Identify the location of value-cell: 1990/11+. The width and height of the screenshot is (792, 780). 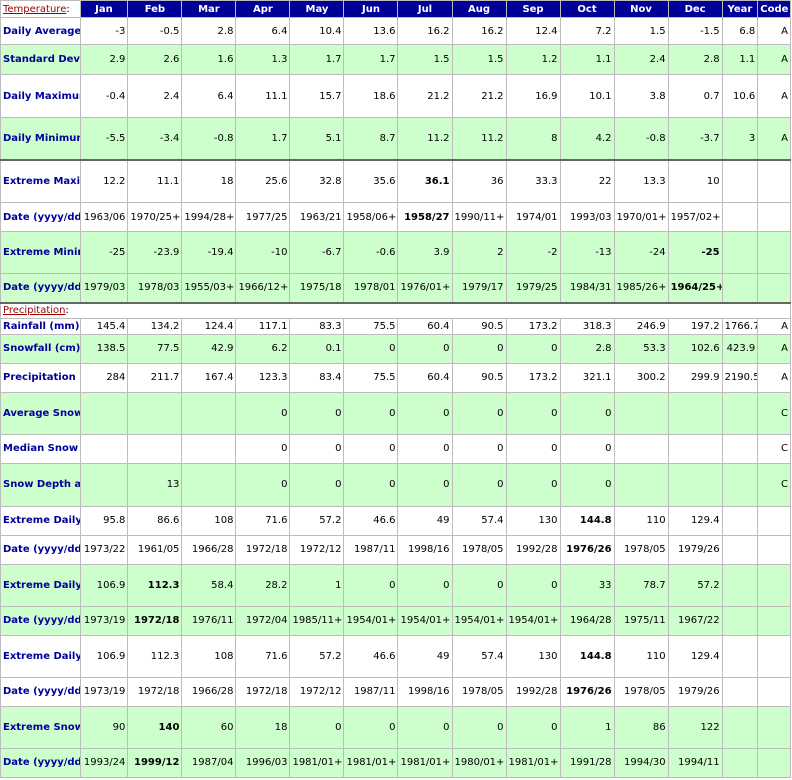
(479, 217).